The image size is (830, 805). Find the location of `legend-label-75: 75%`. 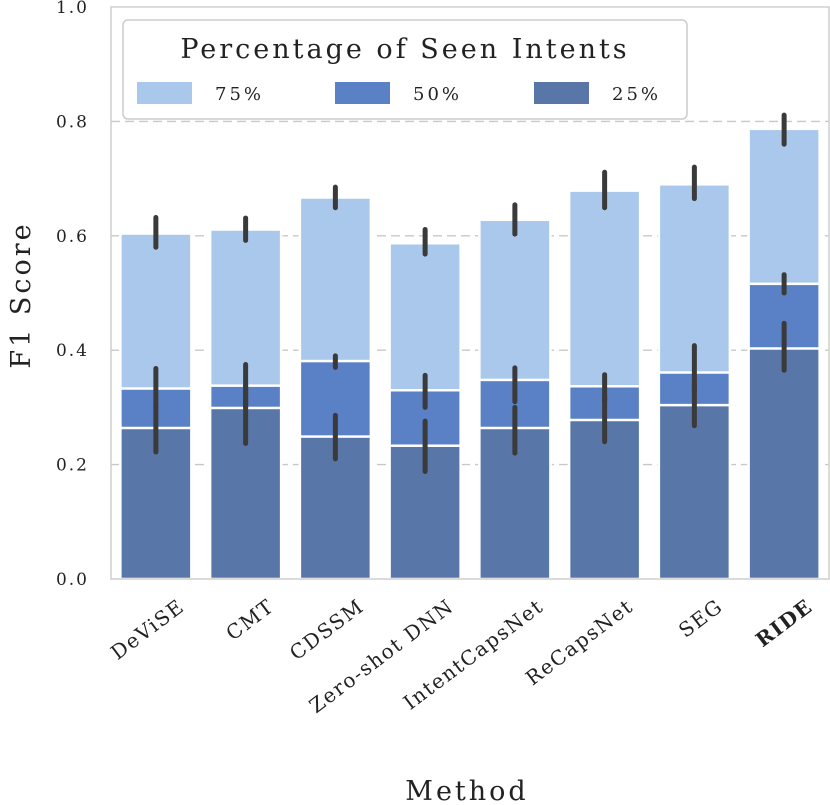

legend-label-75: 75% is located at coordinates (239, 94).